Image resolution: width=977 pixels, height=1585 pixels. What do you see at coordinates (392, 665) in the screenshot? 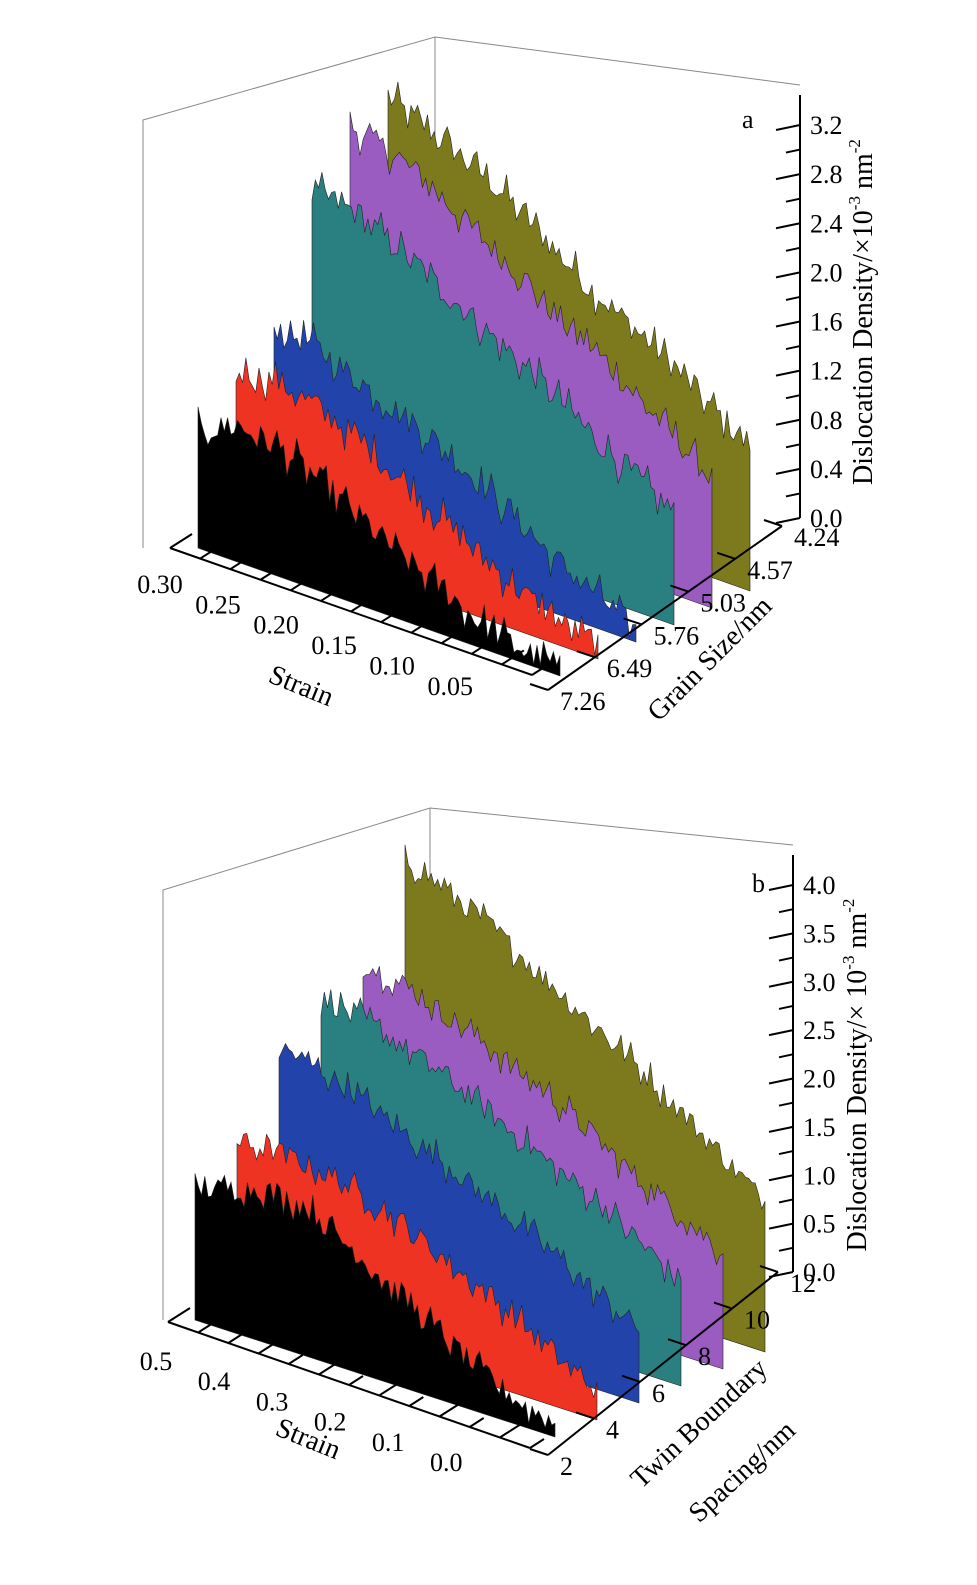
I see `strain-tick-label: 0.10` at bounding box center [392, 665].